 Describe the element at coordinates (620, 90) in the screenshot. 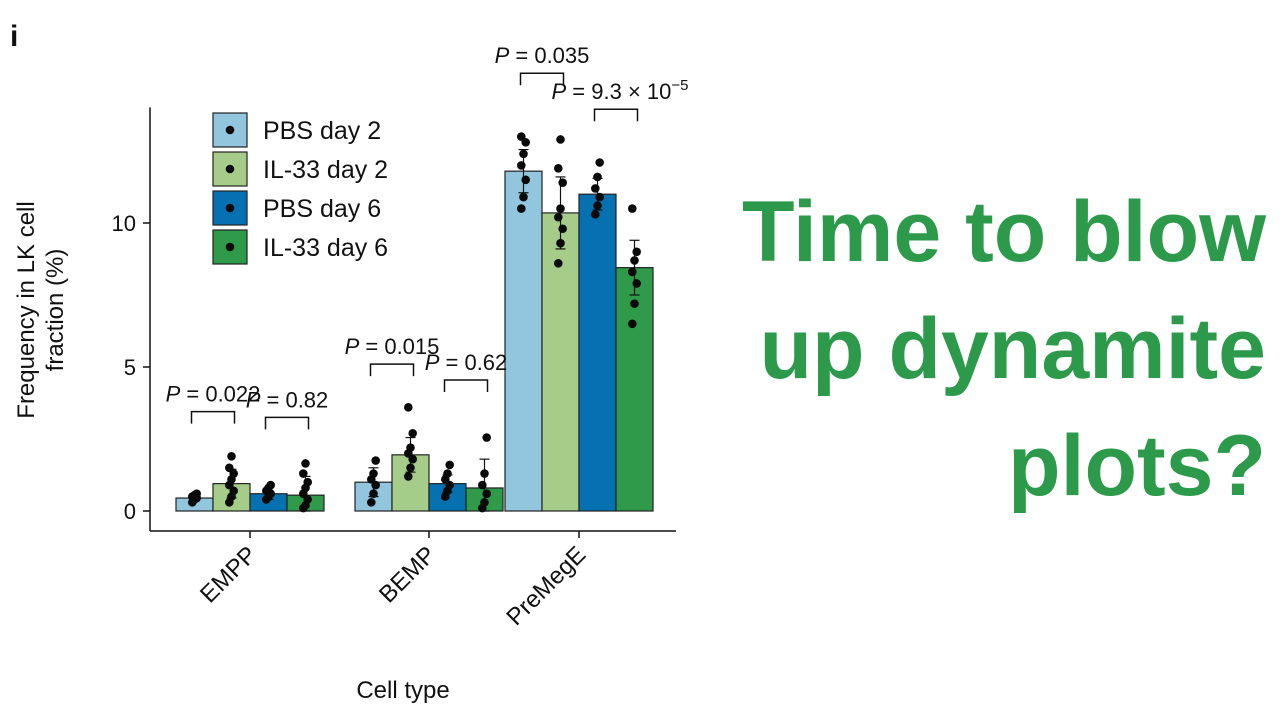

I see `p-value-label: P = 9.3 × 10−5` at that location.